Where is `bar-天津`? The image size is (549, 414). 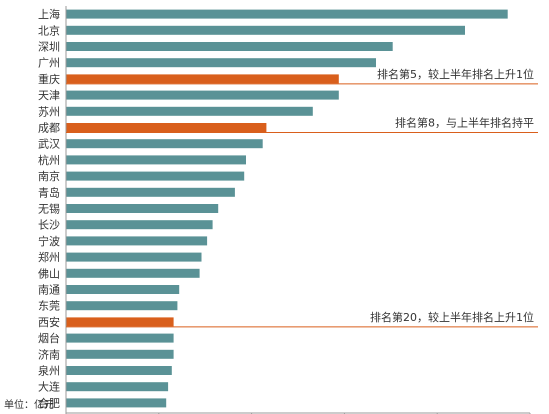 bar-天津 is located at coordinates (202, 95).